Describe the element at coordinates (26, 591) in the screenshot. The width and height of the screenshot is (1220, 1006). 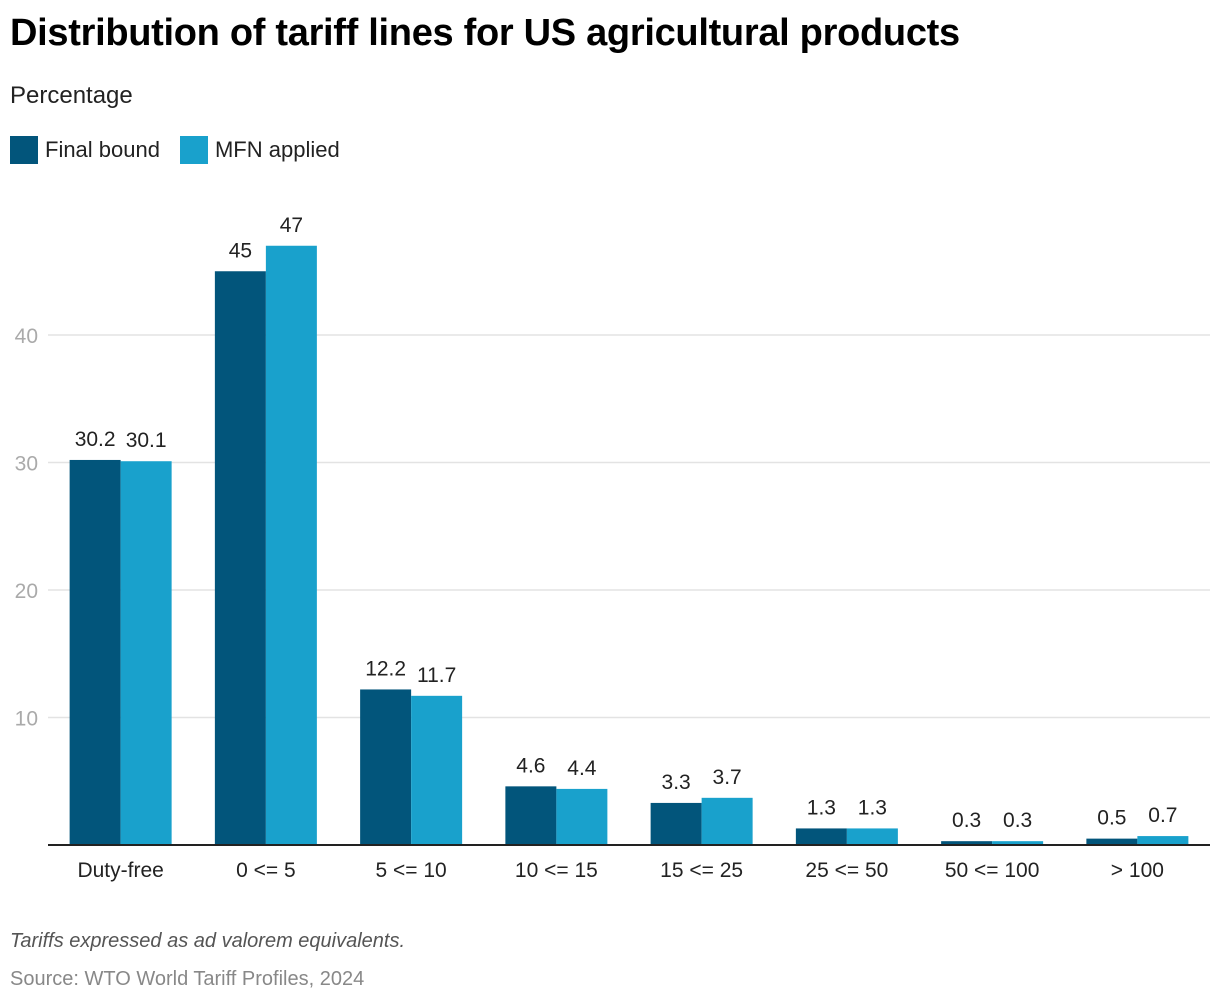
I see `y-tick-label: 20` at that location.